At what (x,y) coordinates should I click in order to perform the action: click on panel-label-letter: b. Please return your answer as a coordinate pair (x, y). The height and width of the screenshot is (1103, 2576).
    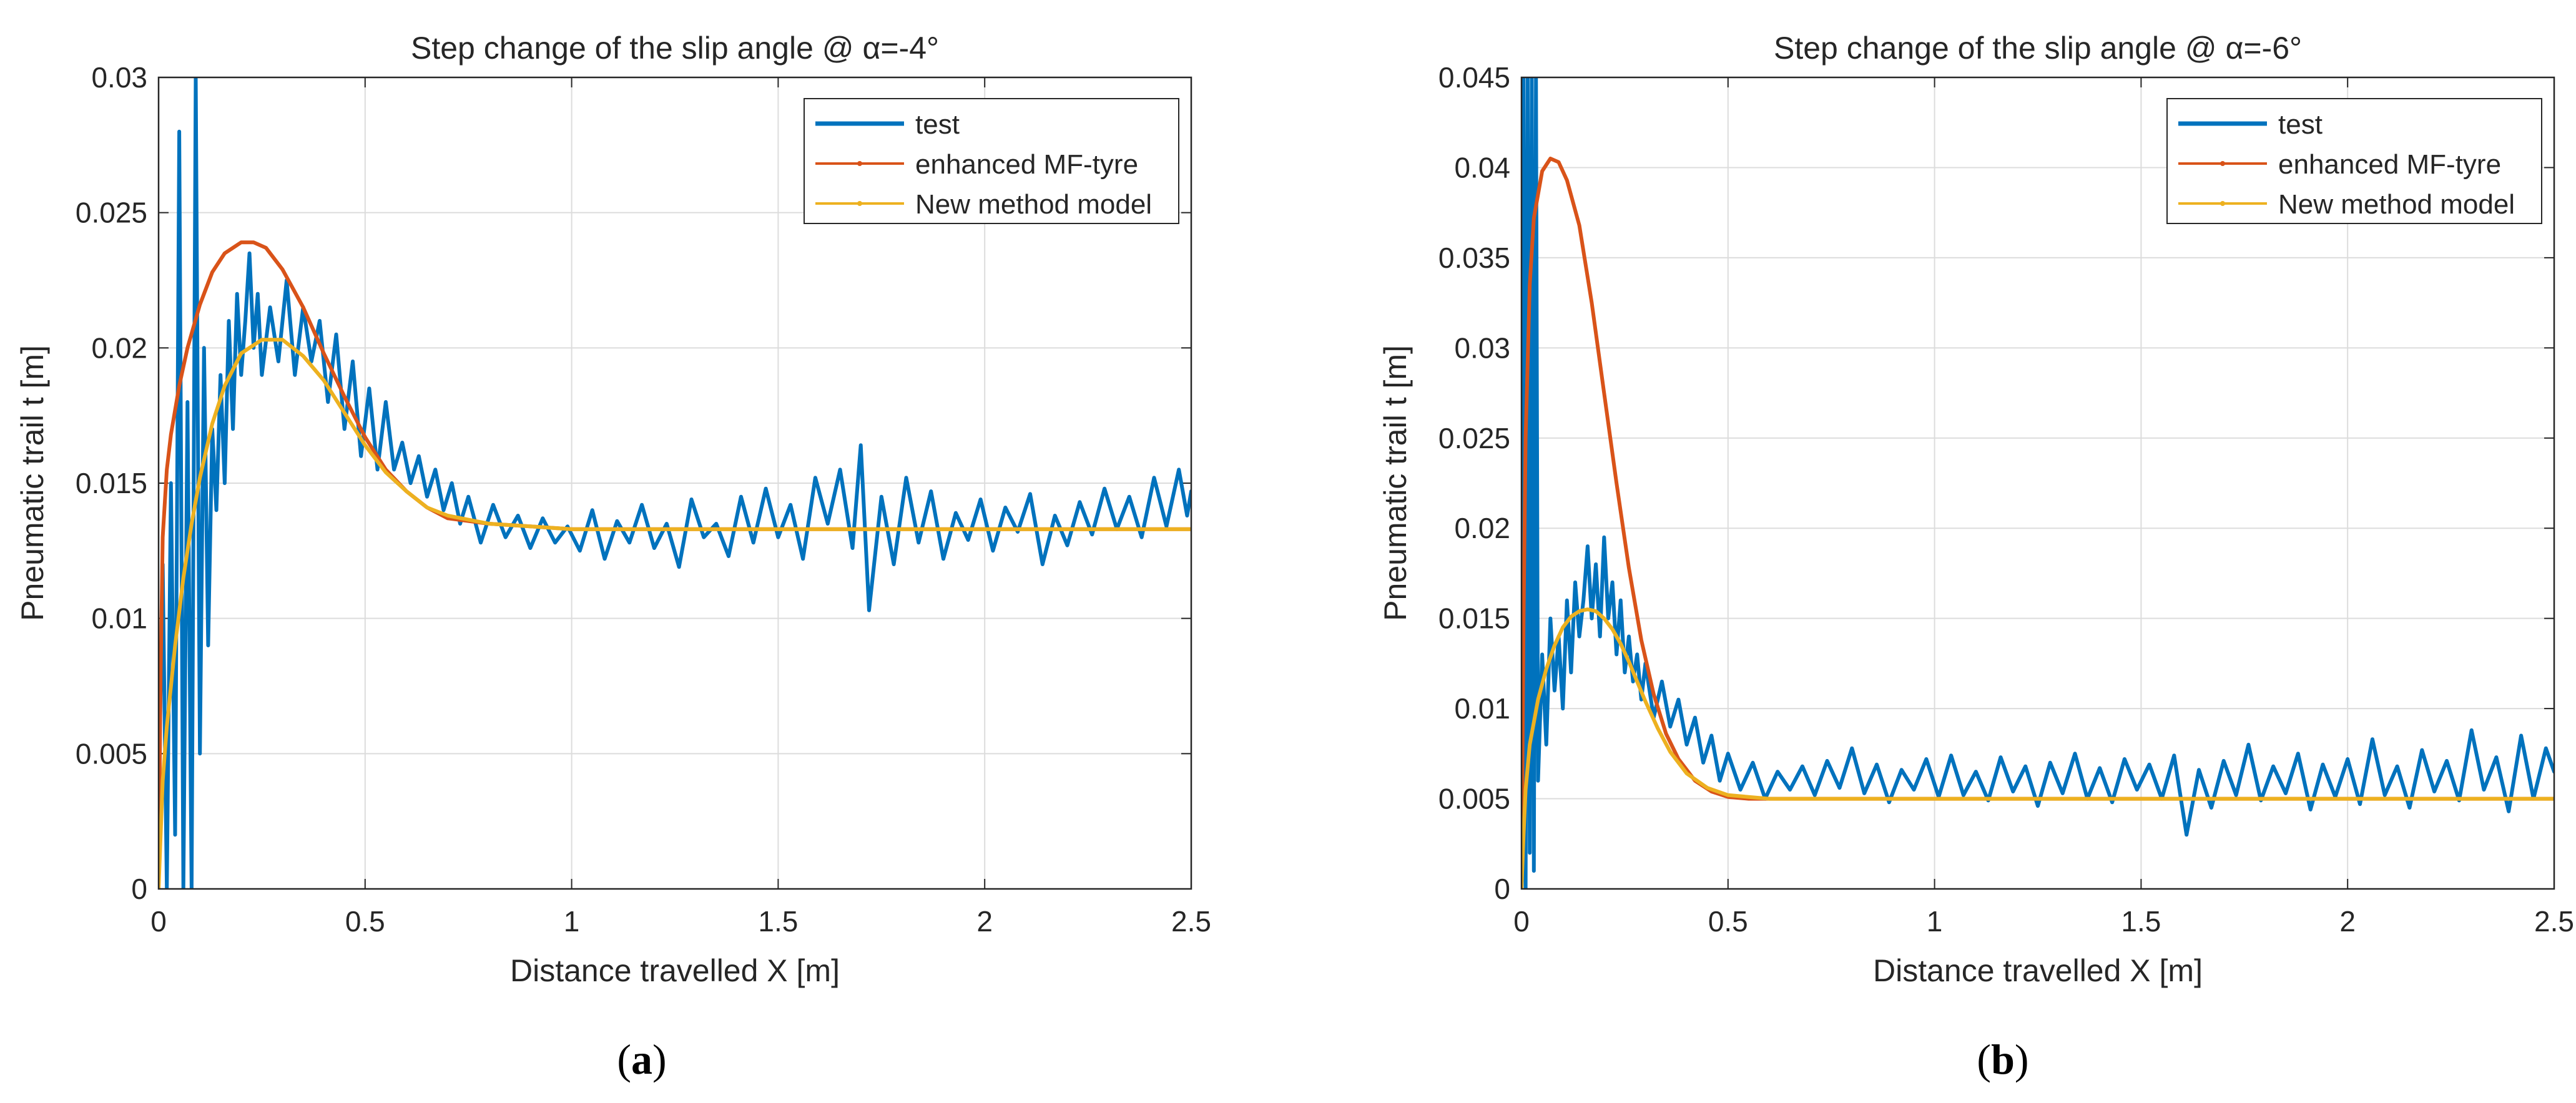
    Looking at the image, I should click on (2003, 1059).